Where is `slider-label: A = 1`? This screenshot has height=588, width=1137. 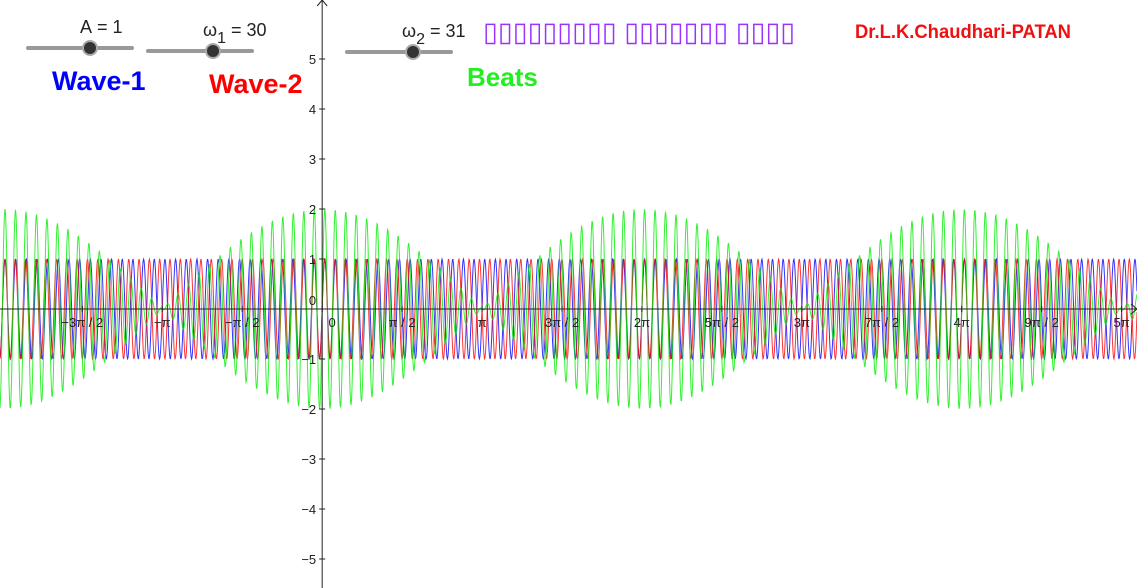
slider-label: A = 1 is located at coordinates (101, 27).